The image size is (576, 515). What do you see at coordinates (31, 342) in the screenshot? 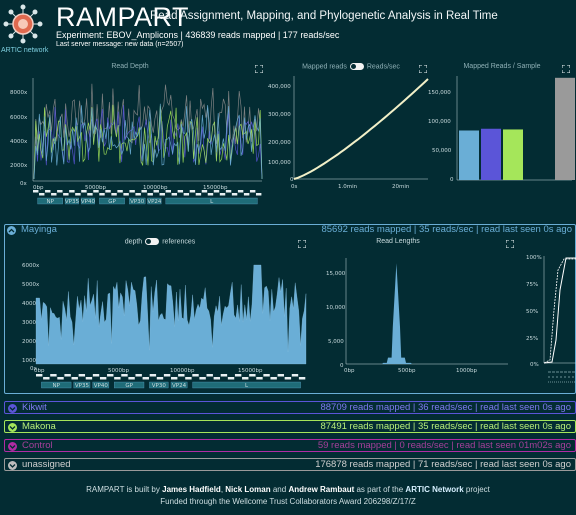
I see `y-tick: 2000x` at bounding box center [31, 342].